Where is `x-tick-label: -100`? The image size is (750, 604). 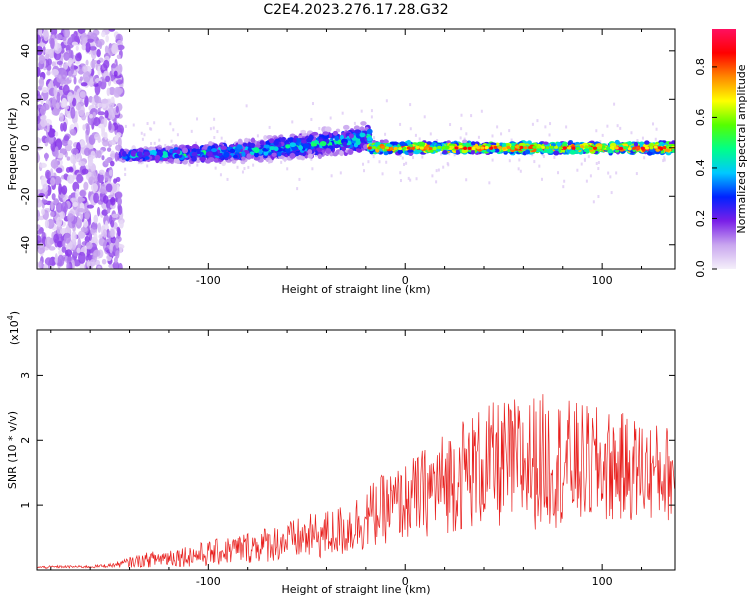
x-tick-label: -100 is located at coordinates (208, 581).